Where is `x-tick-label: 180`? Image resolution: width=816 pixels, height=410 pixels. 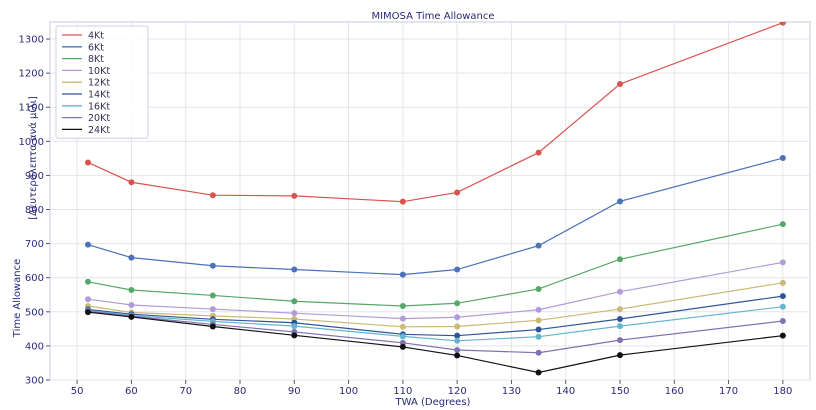 x-tick-label: 180 is located at coordinates (782, 391).